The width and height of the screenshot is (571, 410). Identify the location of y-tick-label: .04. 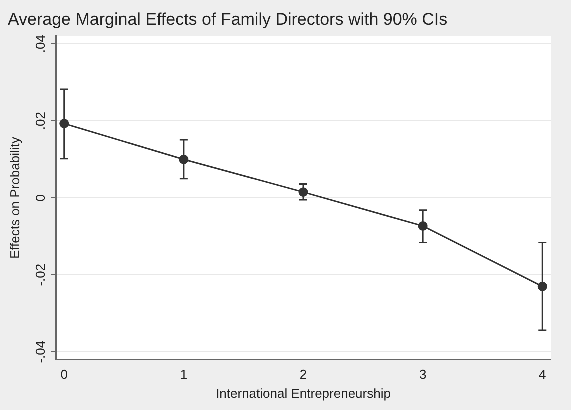
(40, 44).